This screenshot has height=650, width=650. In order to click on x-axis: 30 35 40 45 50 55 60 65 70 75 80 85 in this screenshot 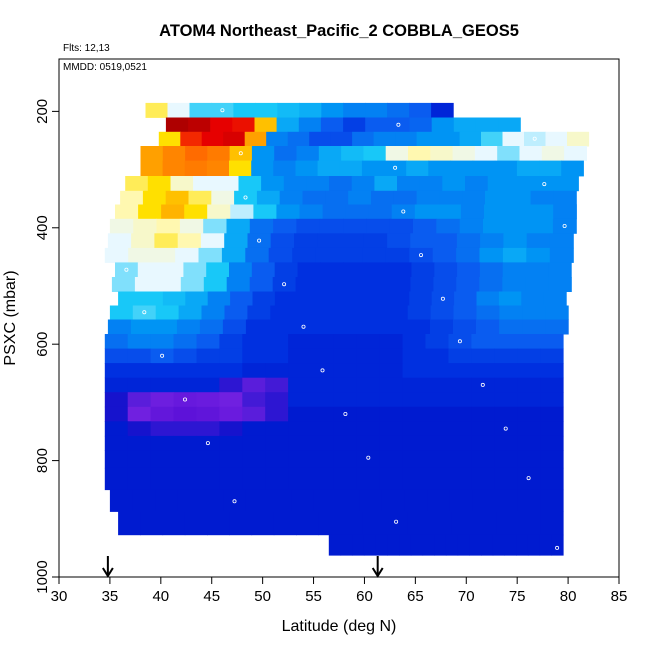, I will do `click(339, 590)`.